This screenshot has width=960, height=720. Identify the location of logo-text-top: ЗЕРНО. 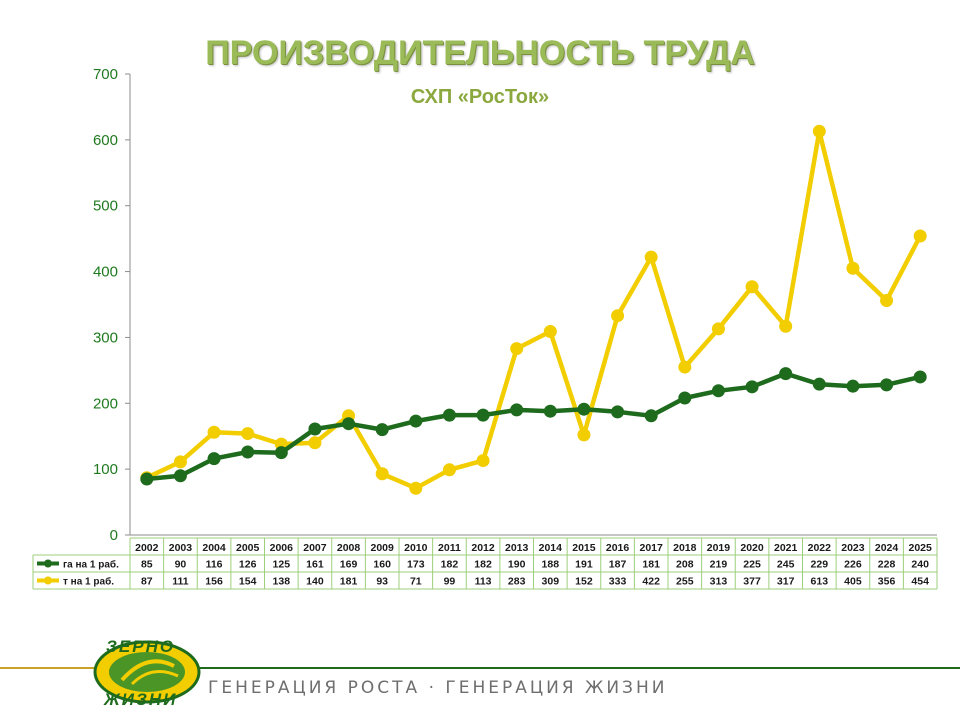
(140, 646).